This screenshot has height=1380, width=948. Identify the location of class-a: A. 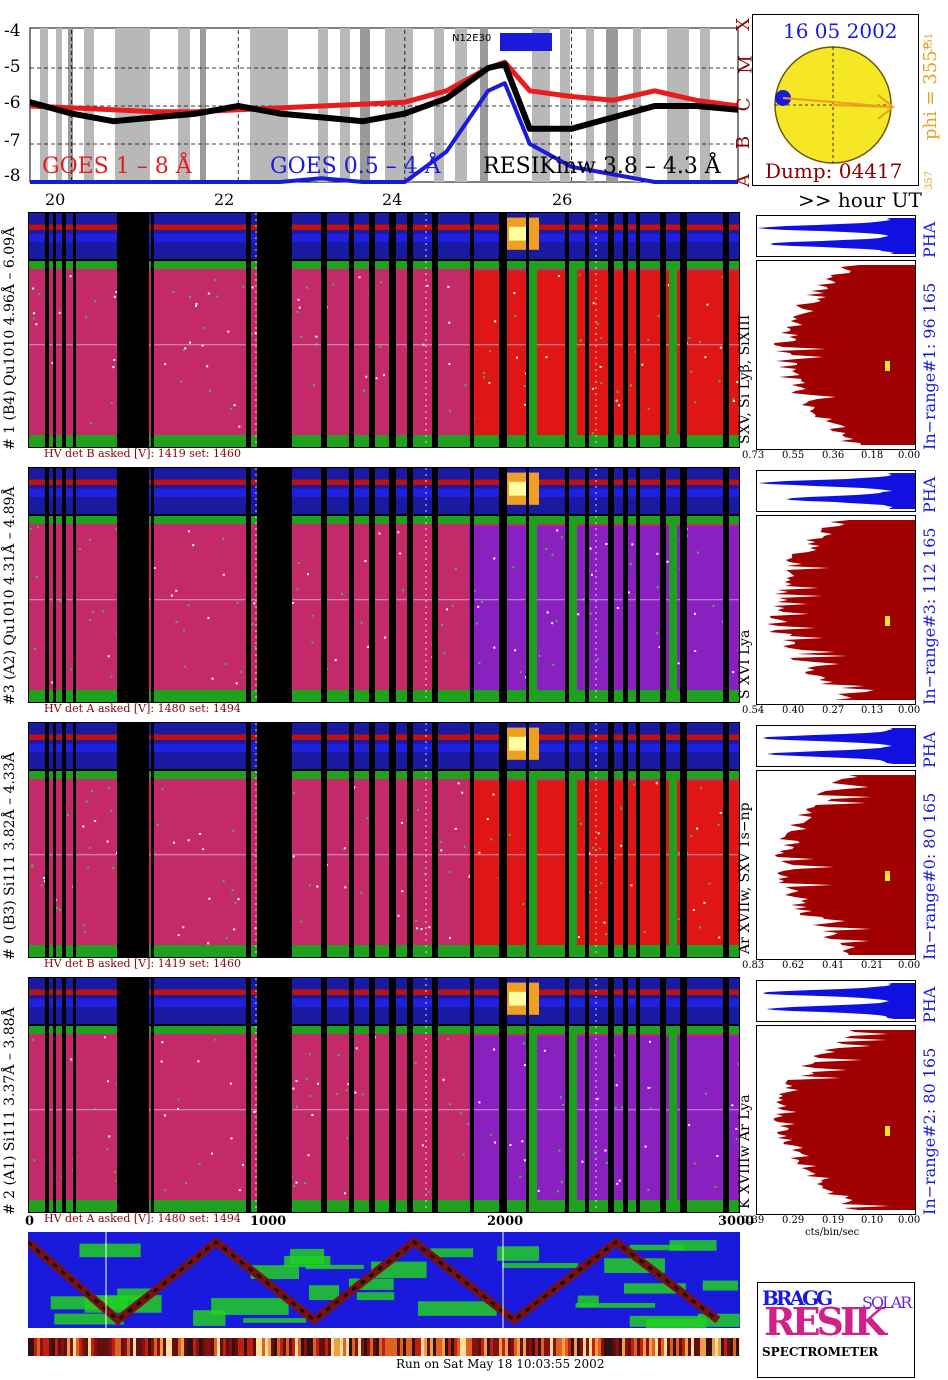
(743, 180).